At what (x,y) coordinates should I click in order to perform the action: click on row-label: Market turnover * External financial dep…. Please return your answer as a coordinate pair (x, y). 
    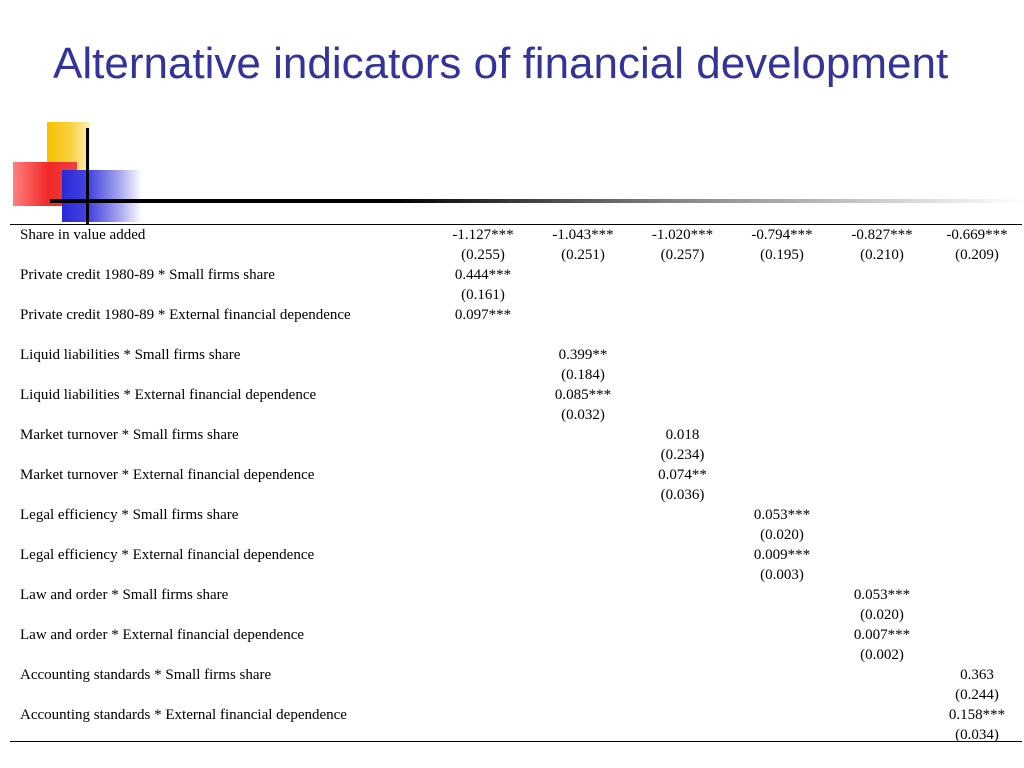
    Looking at the image, I should click on (167, 475).